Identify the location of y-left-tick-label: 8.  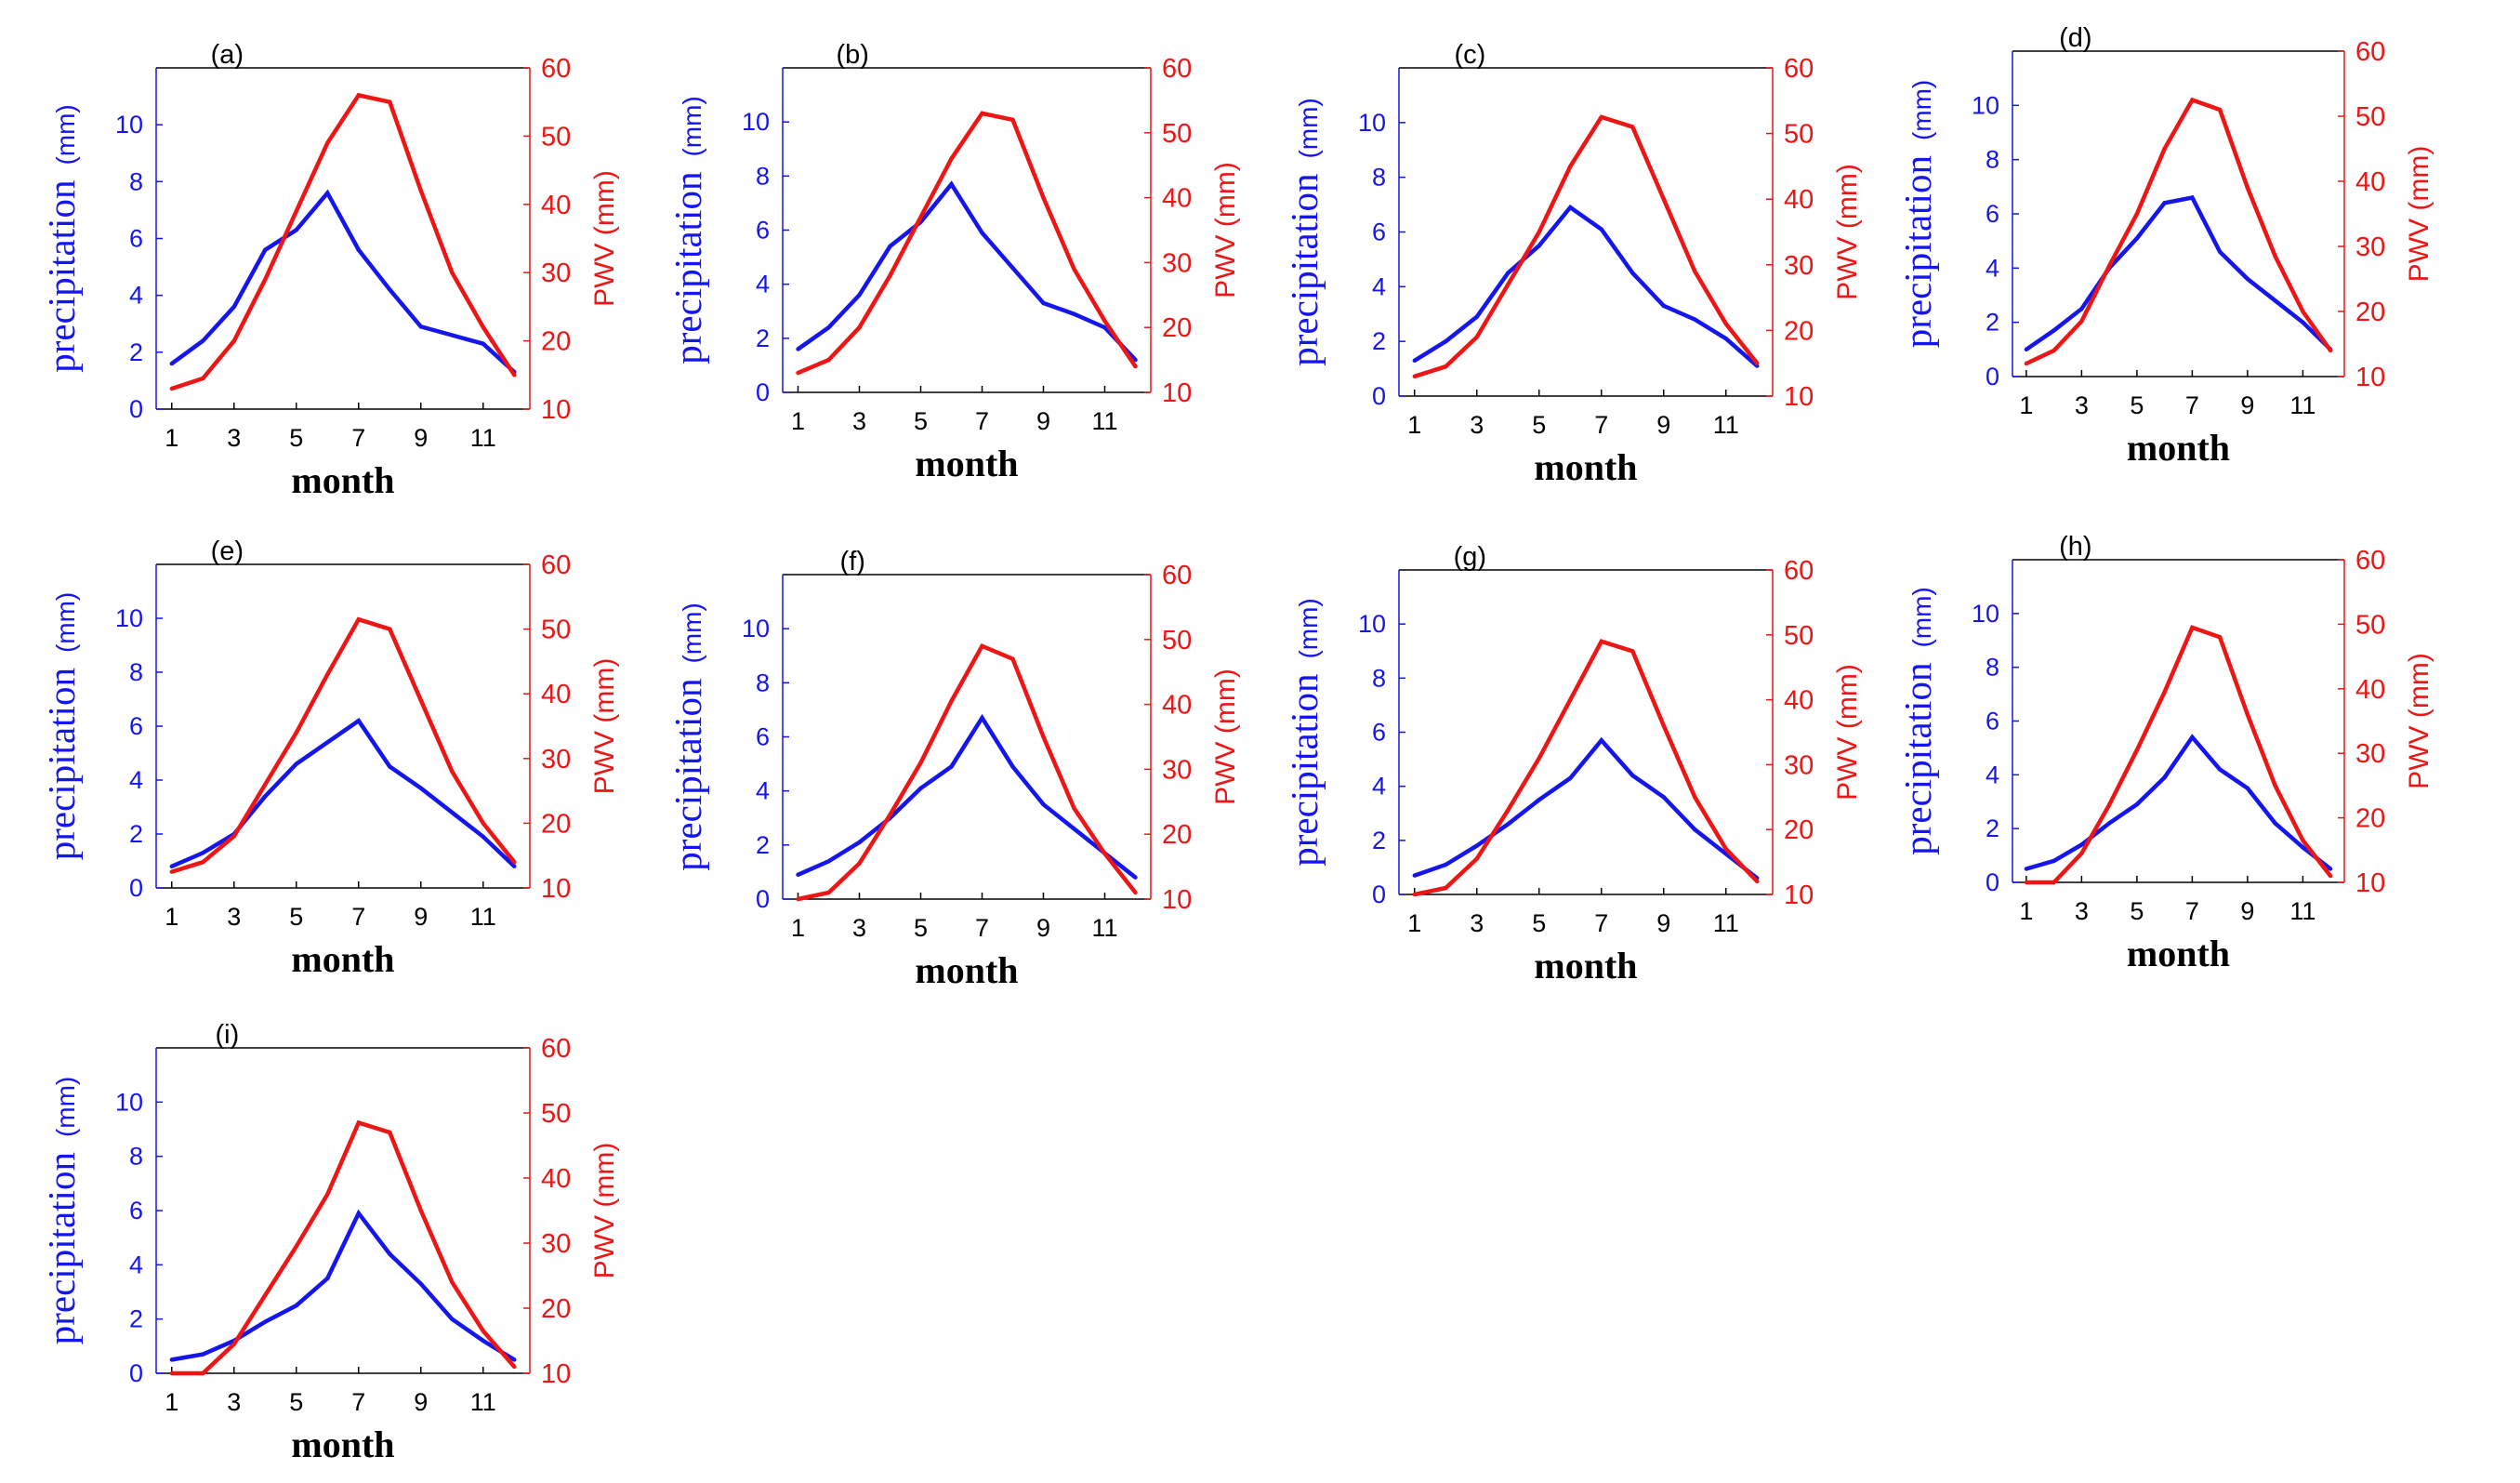
(763, 176).